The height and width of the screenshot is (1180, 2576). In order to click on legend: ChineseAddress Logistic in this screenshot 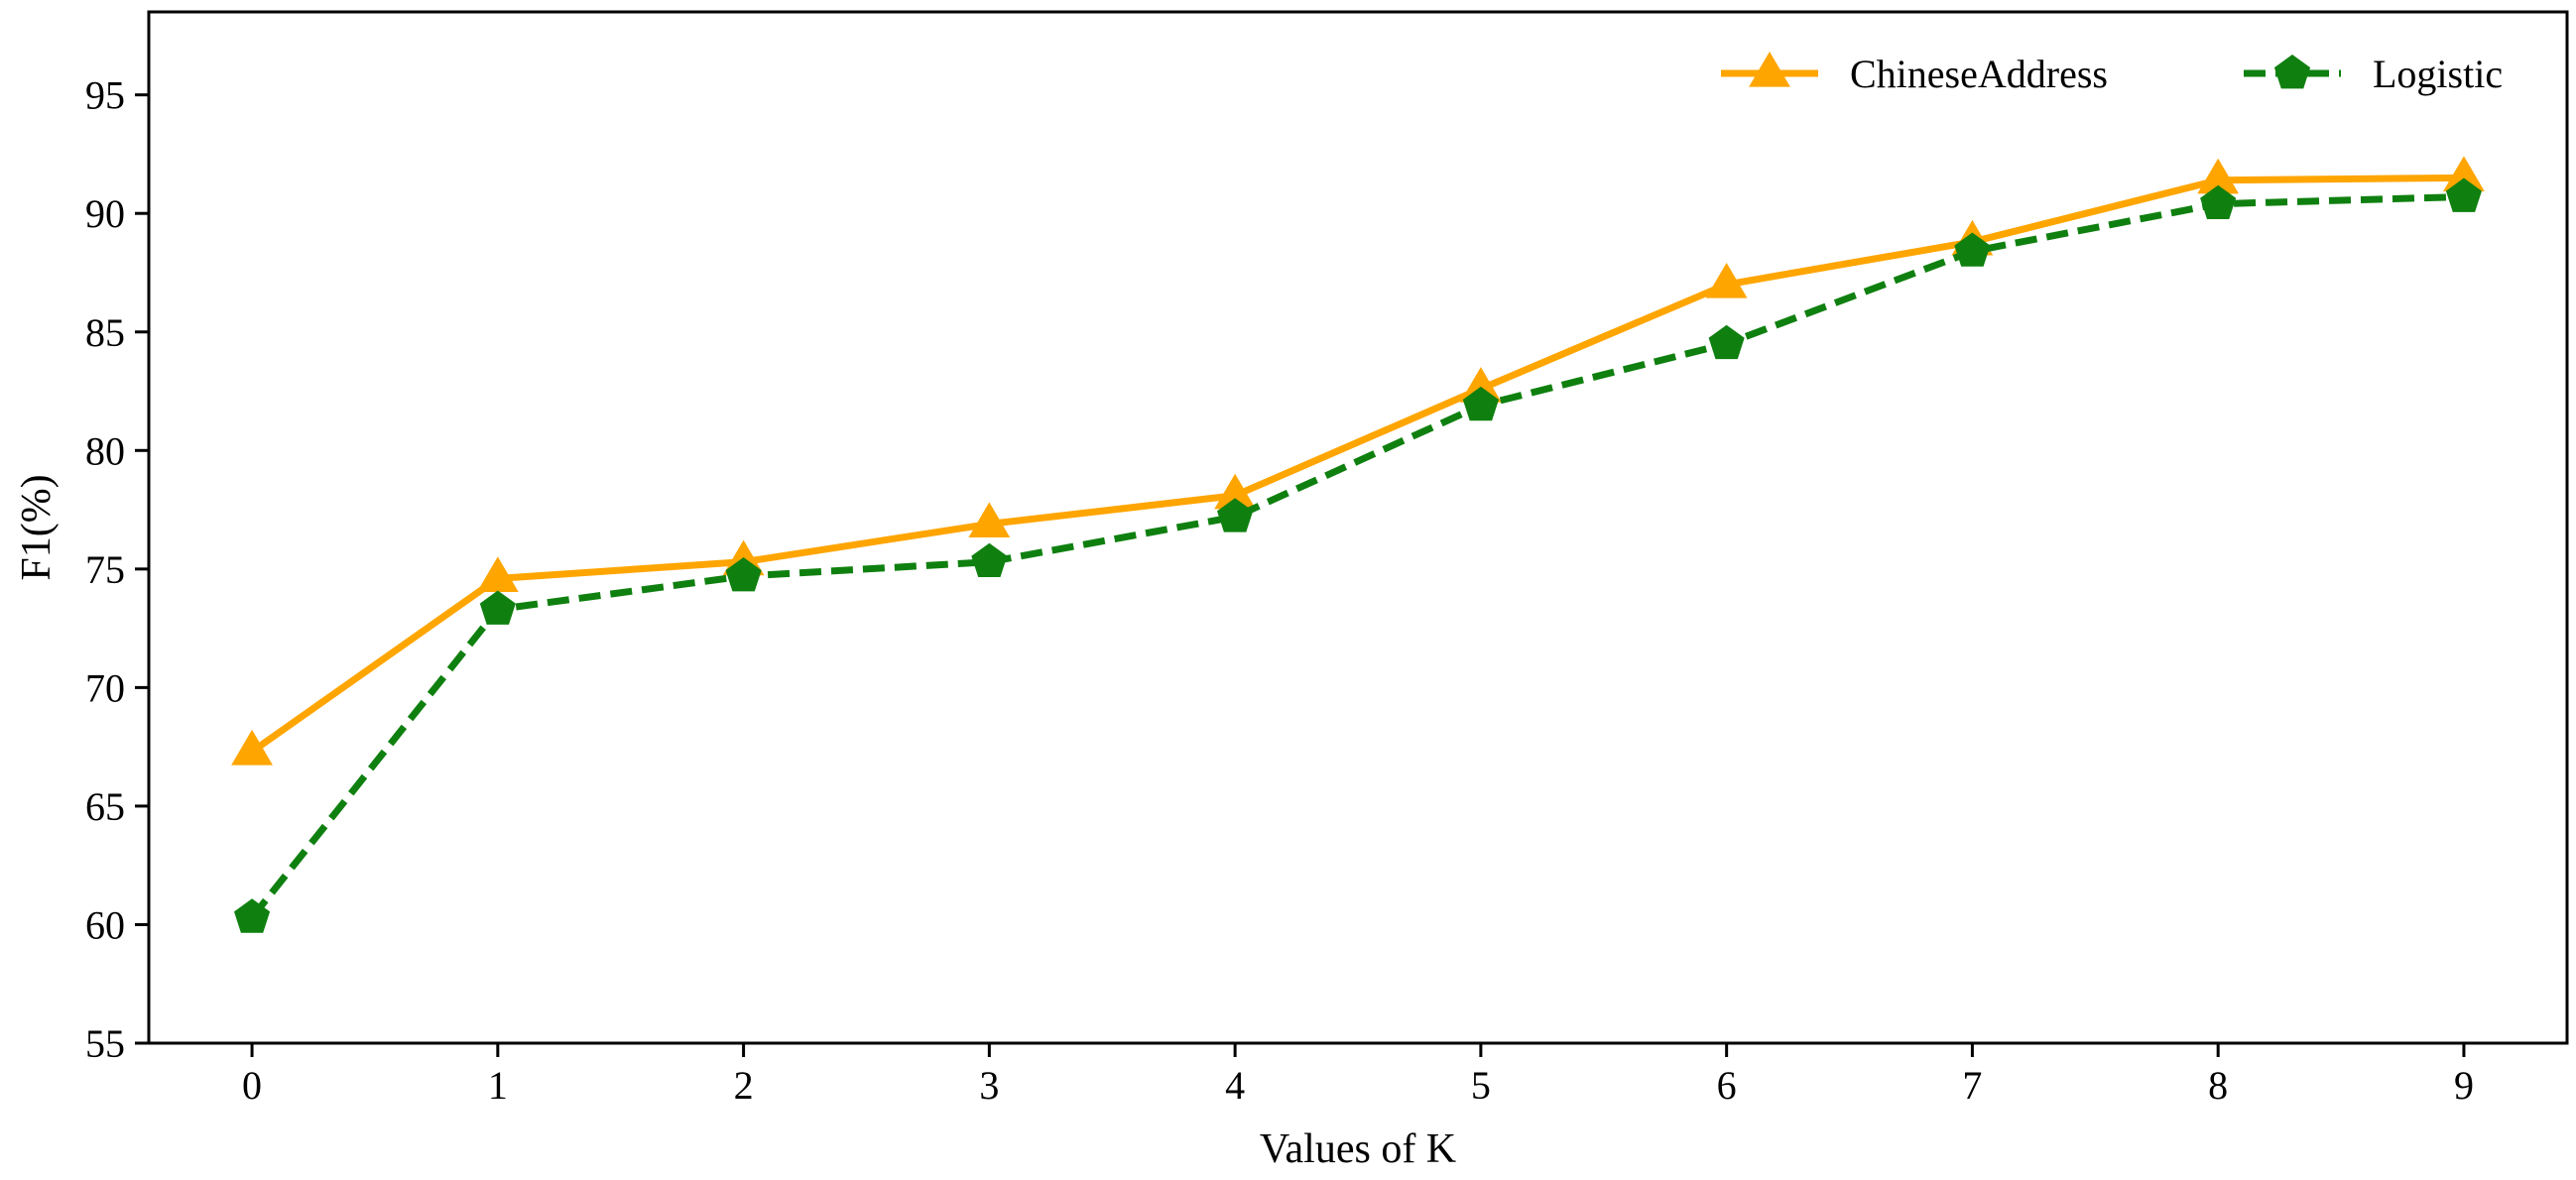, I will do `click(2112, 74)`.